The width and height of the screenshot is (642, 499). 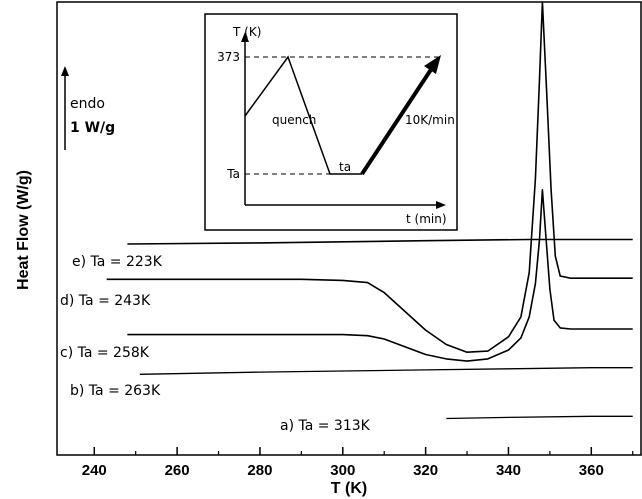 What do you see at coordinates (233, 174) in the screenshot?
I see `inset-tick-ta: Ta` at bounding box center [233, 174].